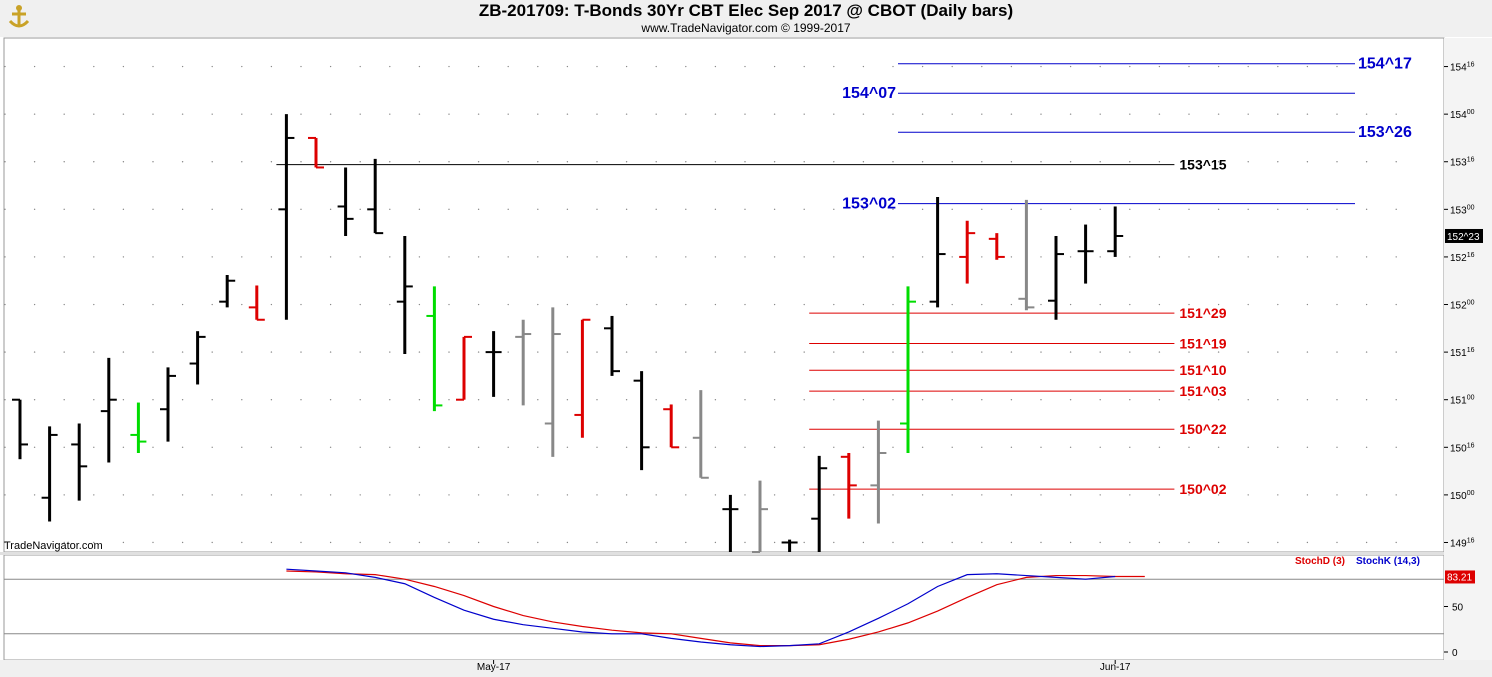 Image resolution: width=1492 pixels, height=677 pixels. I want to click on level-label: 151^29, so click(1202, 313).